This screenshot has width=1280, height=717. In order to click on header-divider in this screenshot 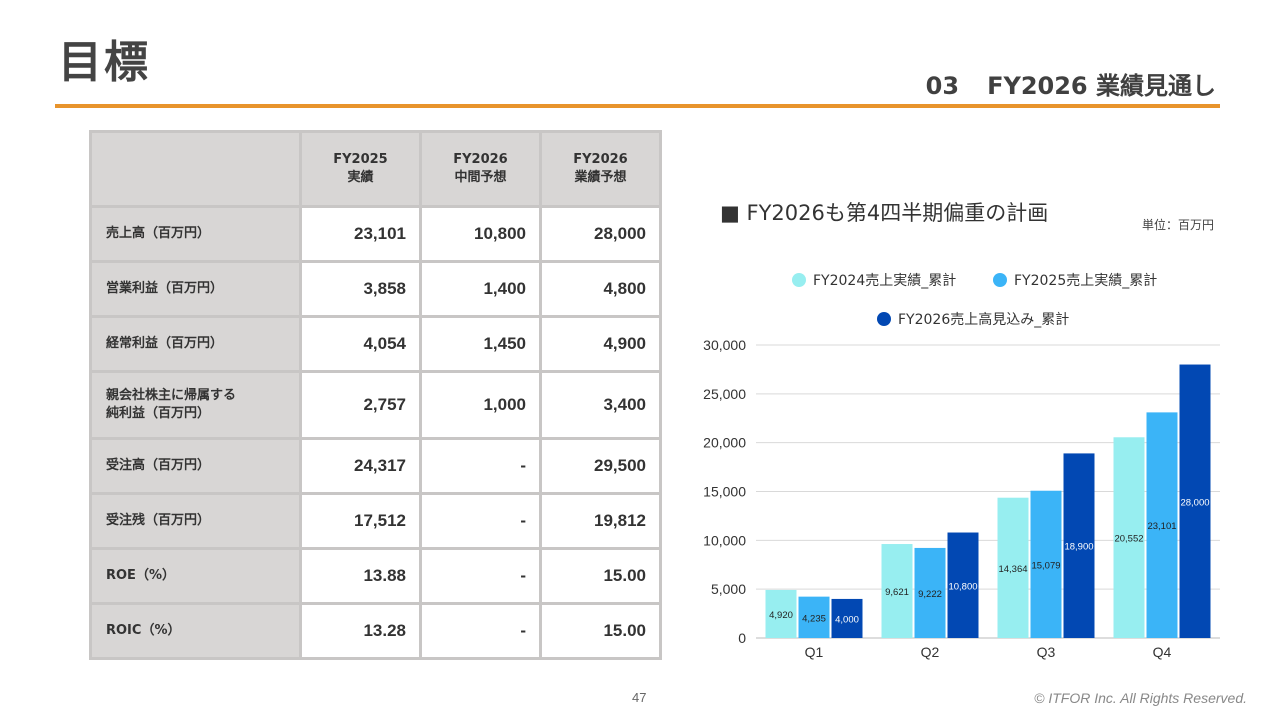, I will do `click(637, 106)`.